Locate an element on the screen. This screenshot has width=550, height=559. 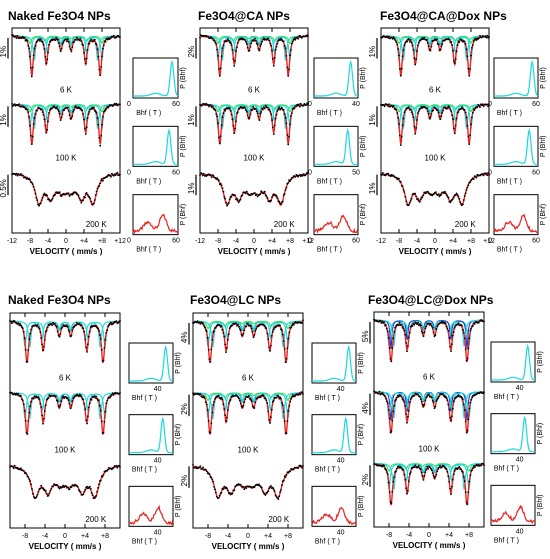
x-tick-label: 0 is located at coordinates (248, 536).